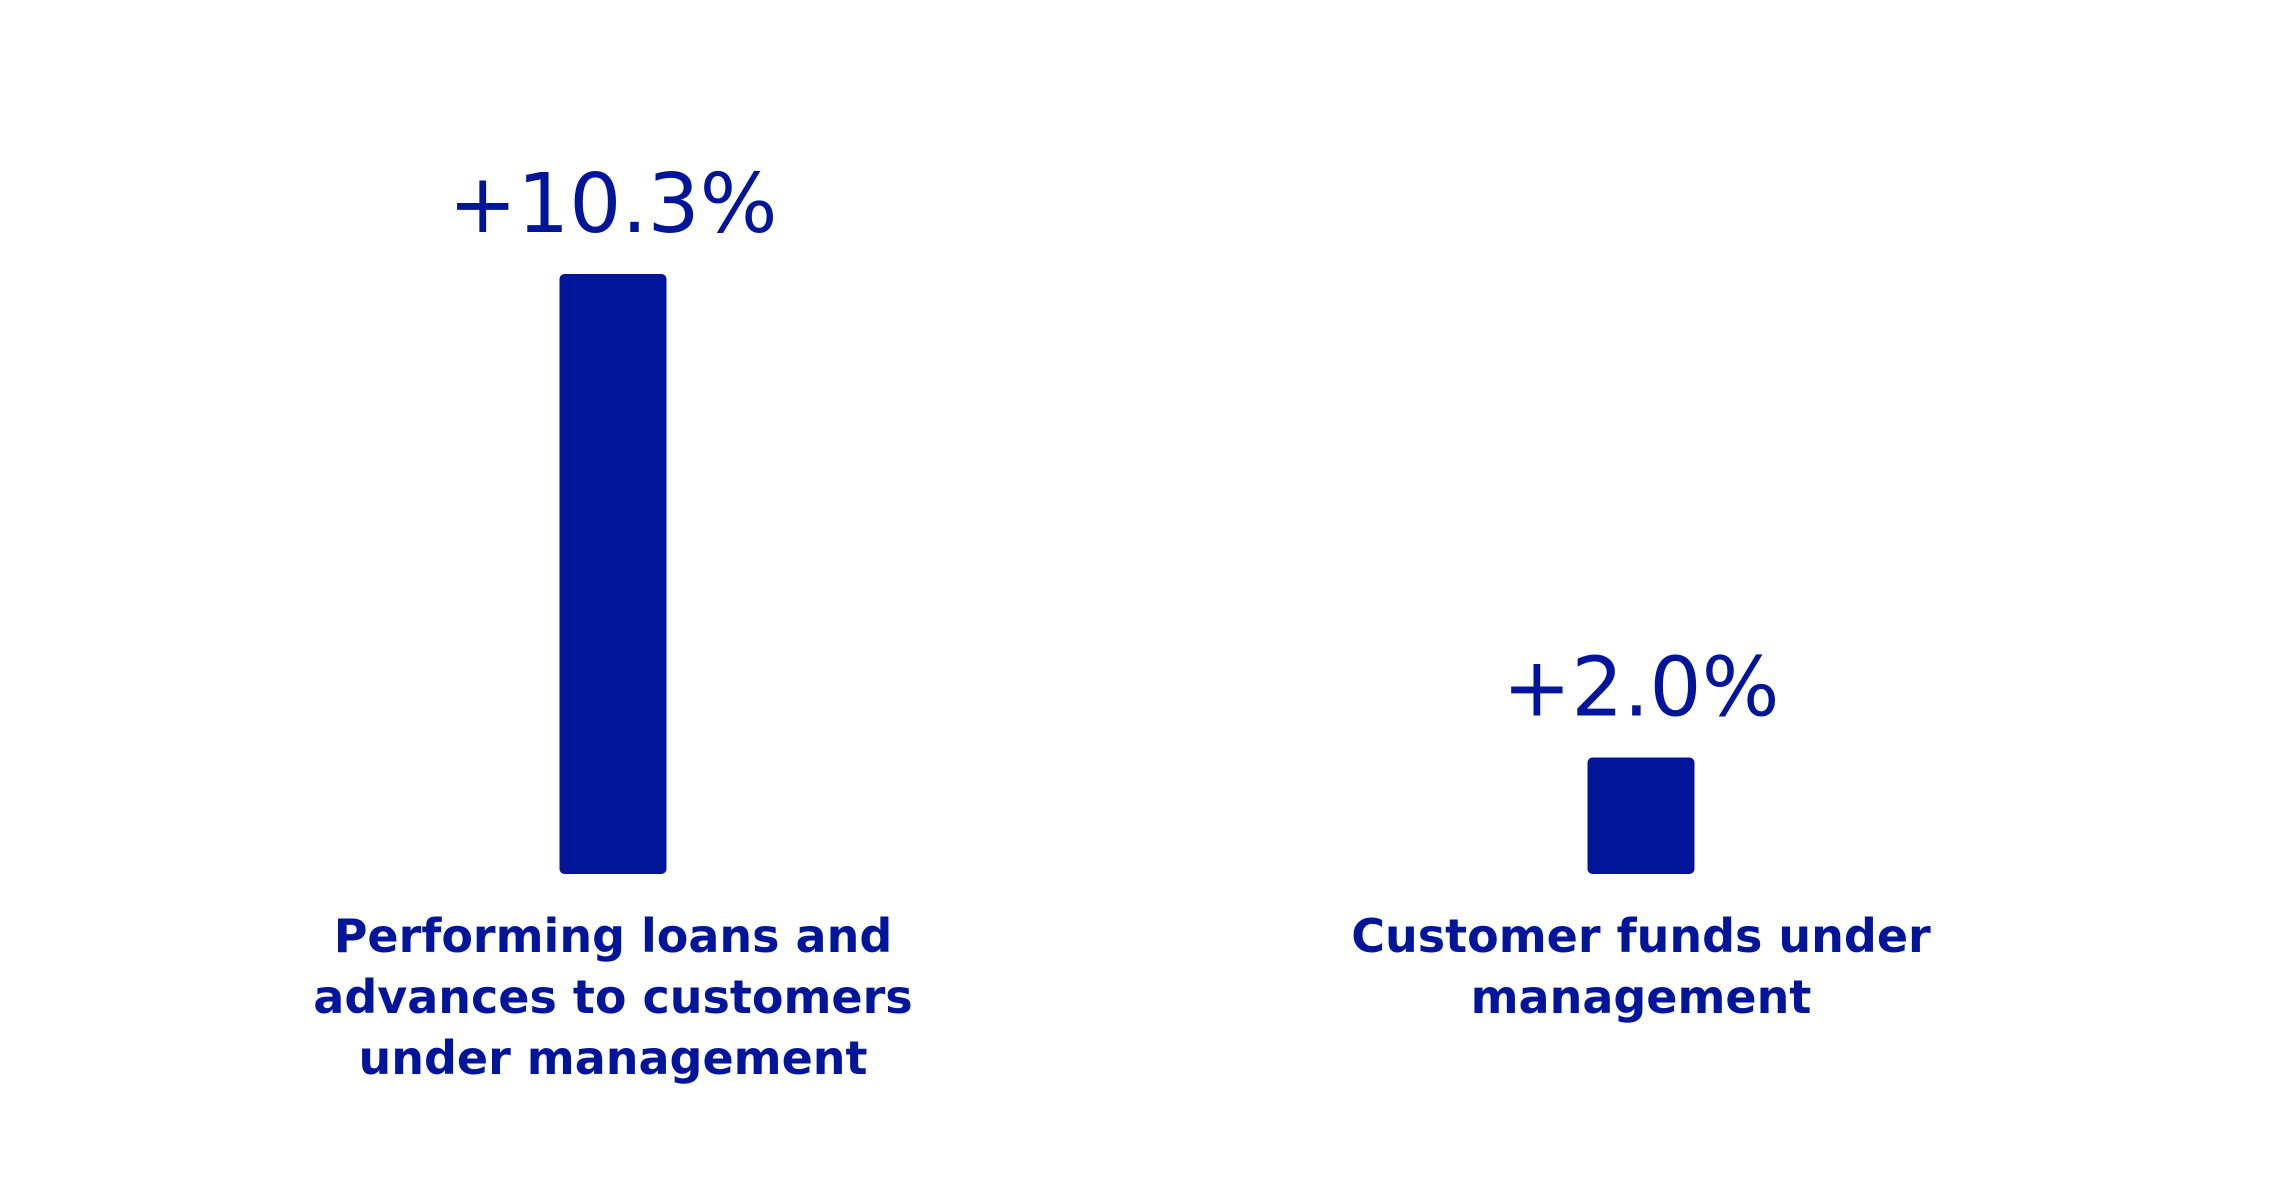 This screenshot has width=2293, height=1188. Describe the element at coordinates (1641, 966) in the screenshot. I see `category-label: Customer funds under management` at that location.